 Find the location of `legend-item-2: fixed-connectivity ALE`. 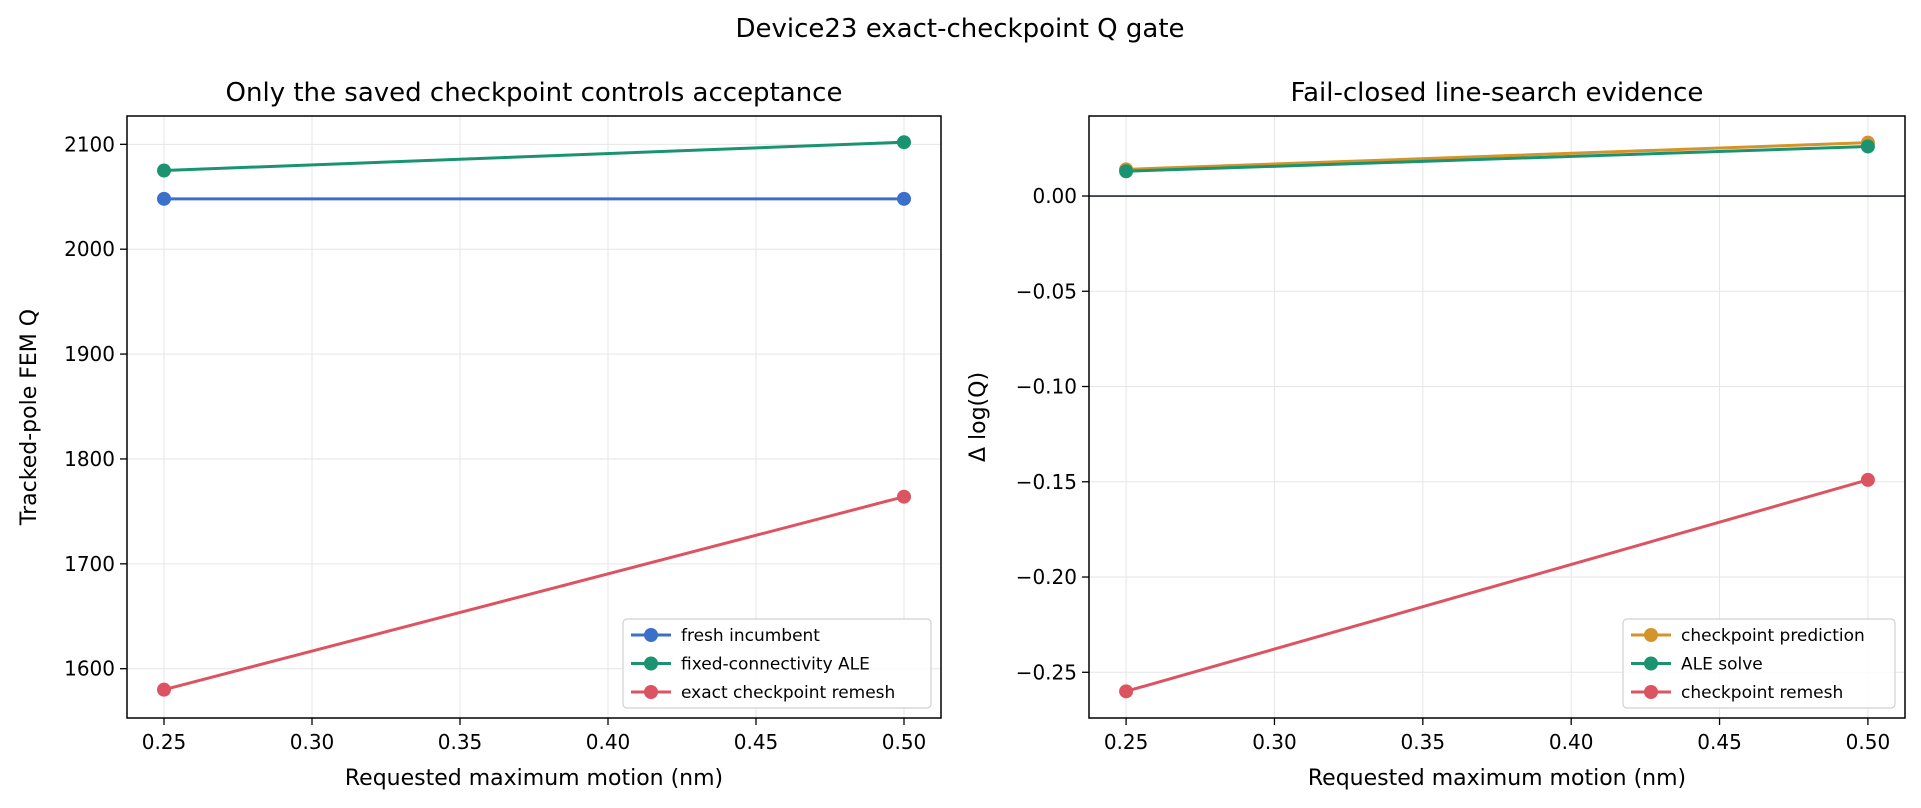

legend-item-2: fixed-connectivity ALE is located at coordinates (750, 665).